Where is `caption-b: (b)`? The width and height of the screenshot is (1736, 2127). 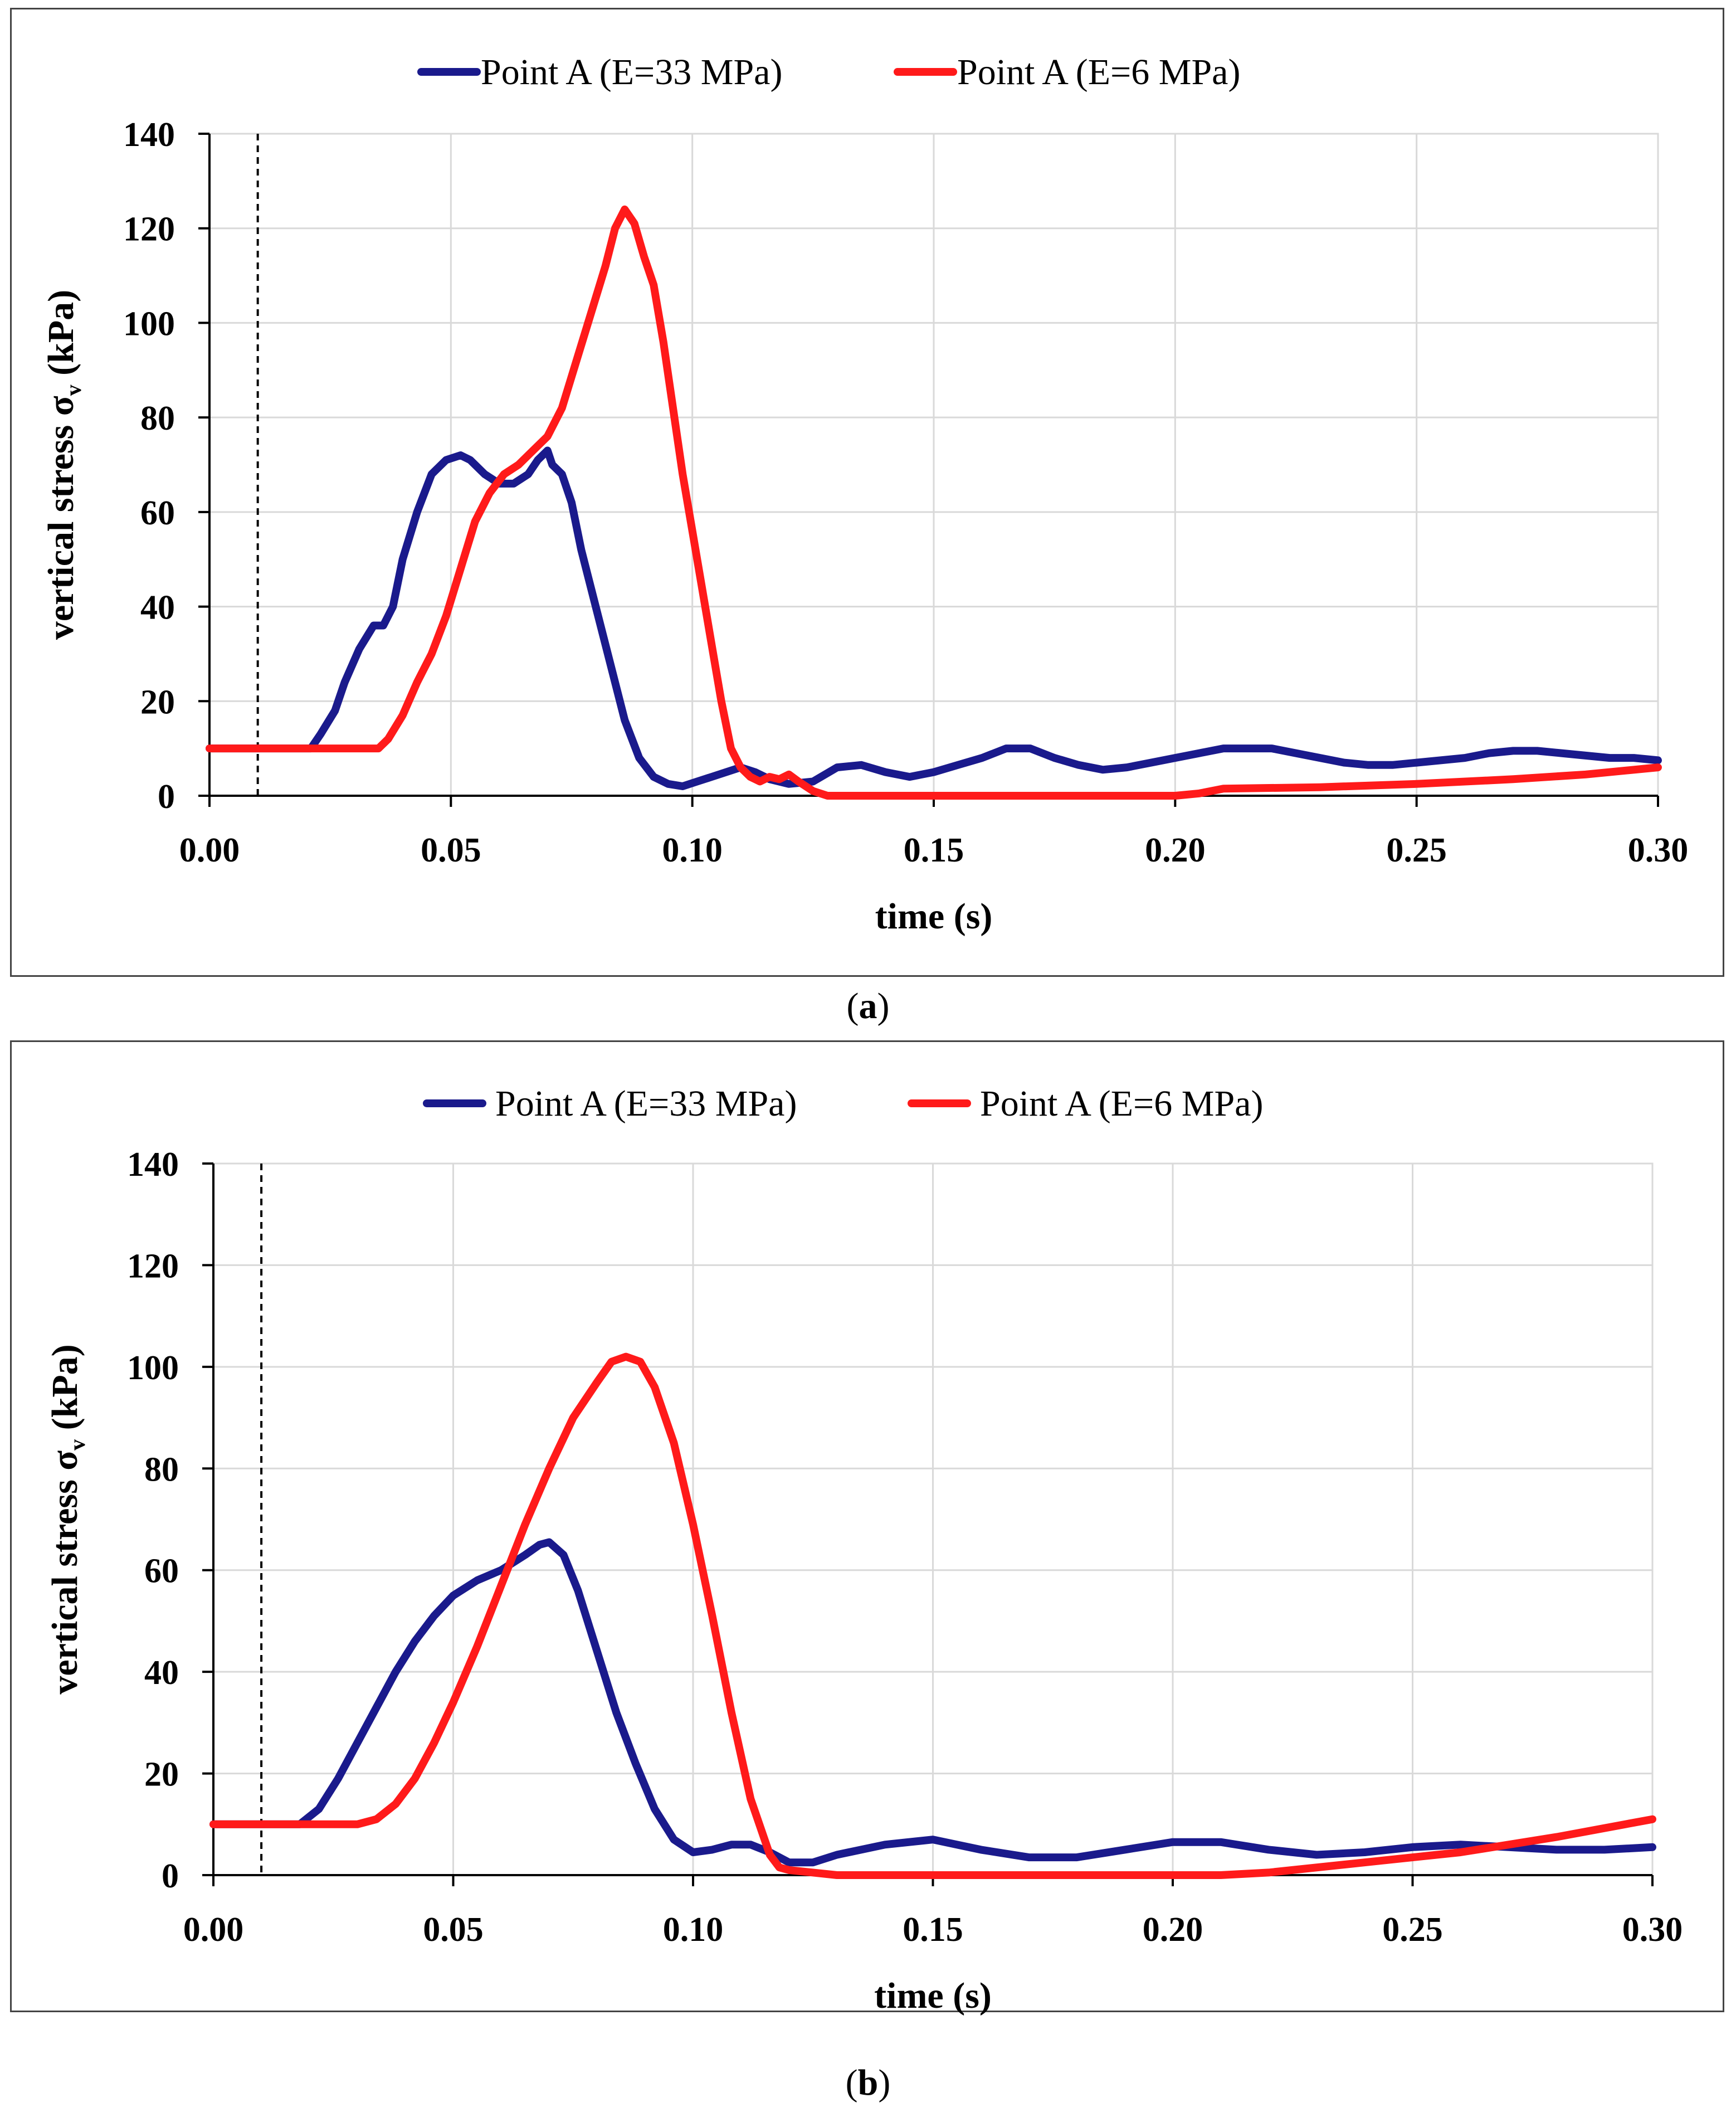
caption-b: (b) is located at coordinates (868, 2083).